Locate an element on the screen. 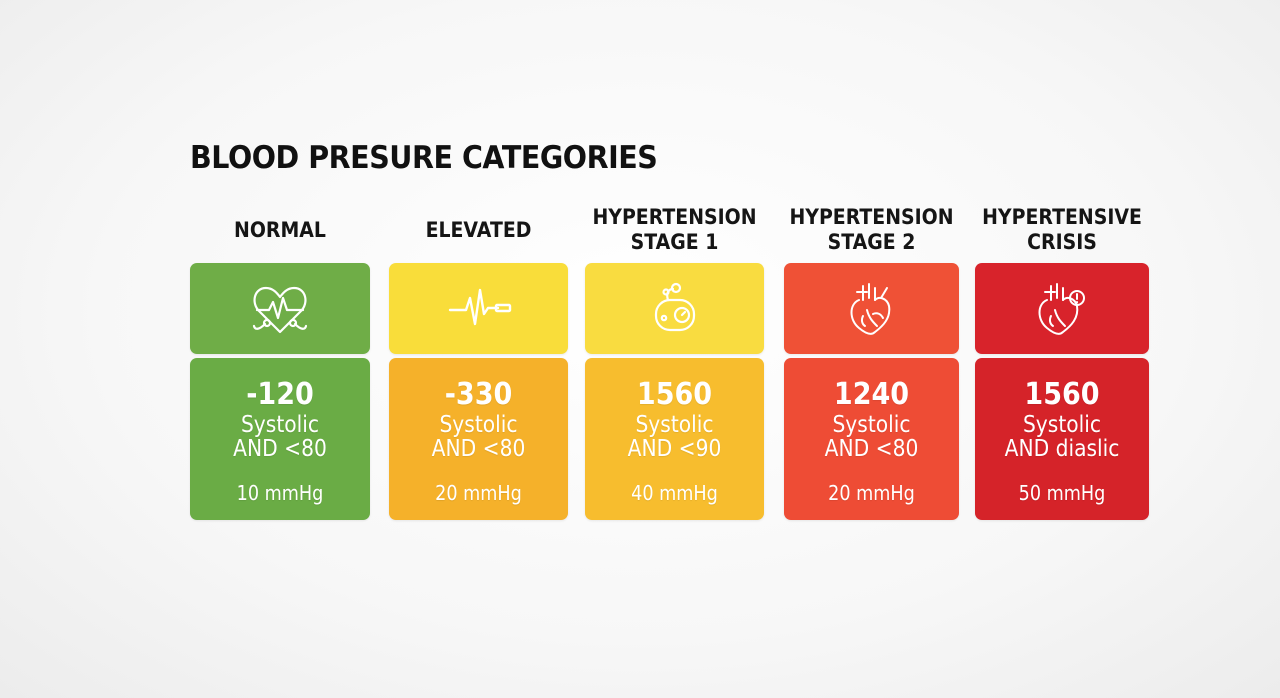 The height and width of the screenshot is (698, 1280). diastolic-condition: AND diaslic is located at coordinates (1062, 449).